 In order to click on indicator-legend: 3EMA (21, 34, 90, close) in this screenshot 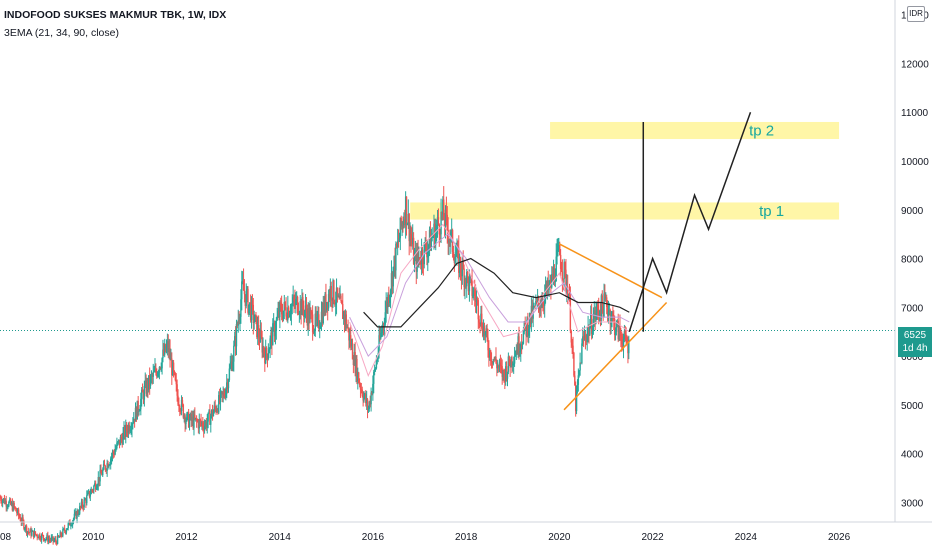, I will do `click(61, 33)`.